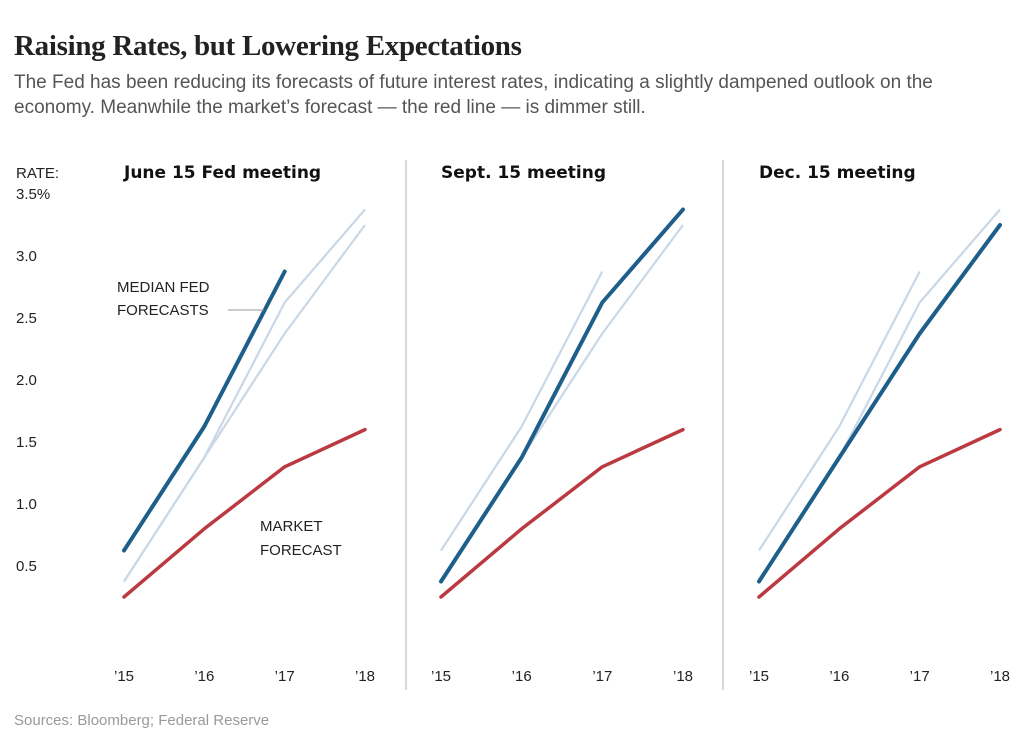 This screenshot has height=744, width=1024. Describe the element at coordinates (26, 256) in the screenshot. I see `y-tick-label: 3.0` at that location.